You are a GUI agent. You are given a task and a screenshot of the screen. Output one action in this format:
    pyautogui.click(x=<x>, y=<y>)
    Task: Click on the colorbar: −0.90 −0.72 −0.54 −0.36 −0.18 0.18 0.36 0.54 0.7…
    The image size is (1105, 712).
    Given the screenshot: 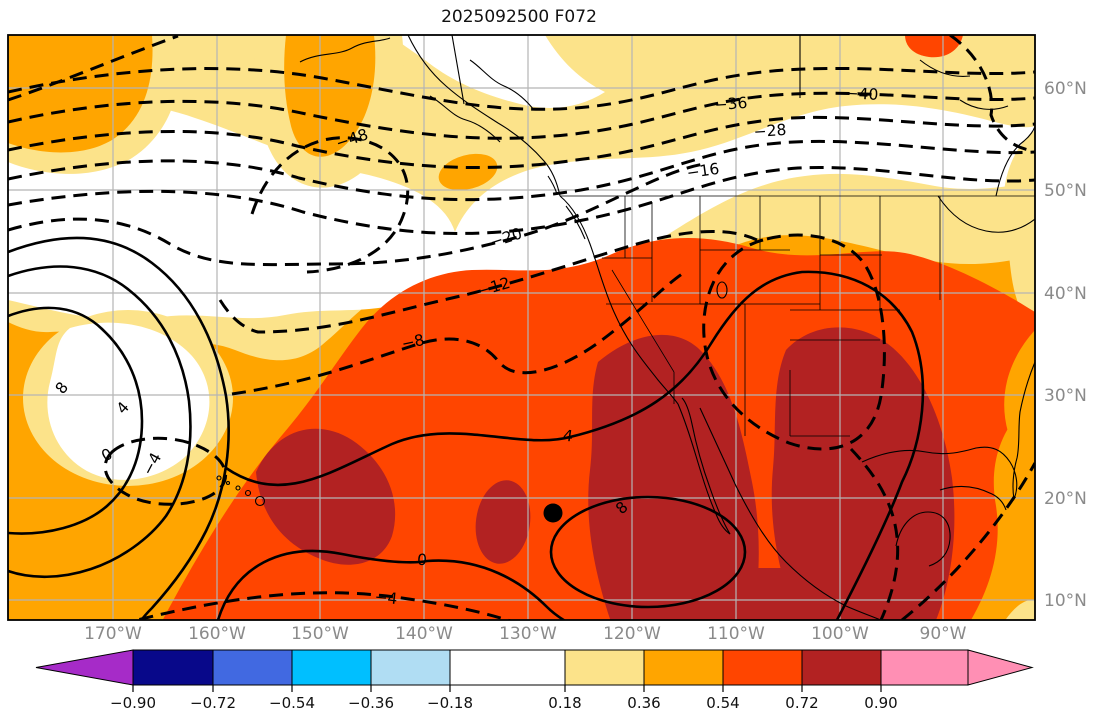 What is the action you would take?
    pyautogui.click(x=534, y=680)
    